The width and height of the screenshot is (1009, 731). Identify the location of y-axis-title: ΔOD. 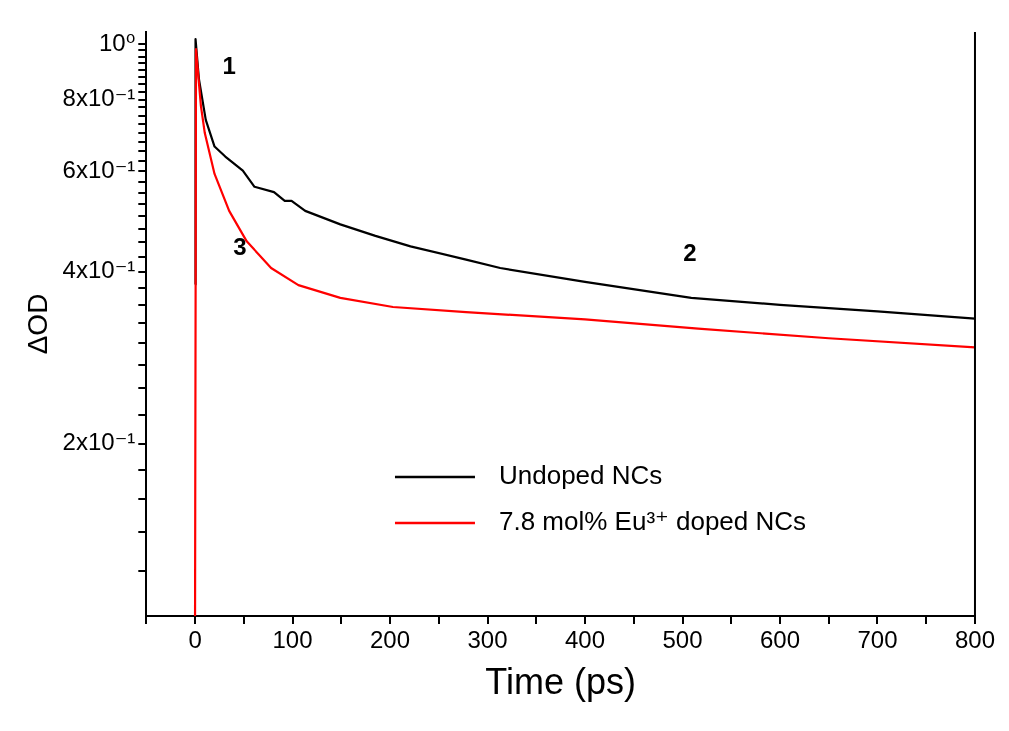
(37, 324).